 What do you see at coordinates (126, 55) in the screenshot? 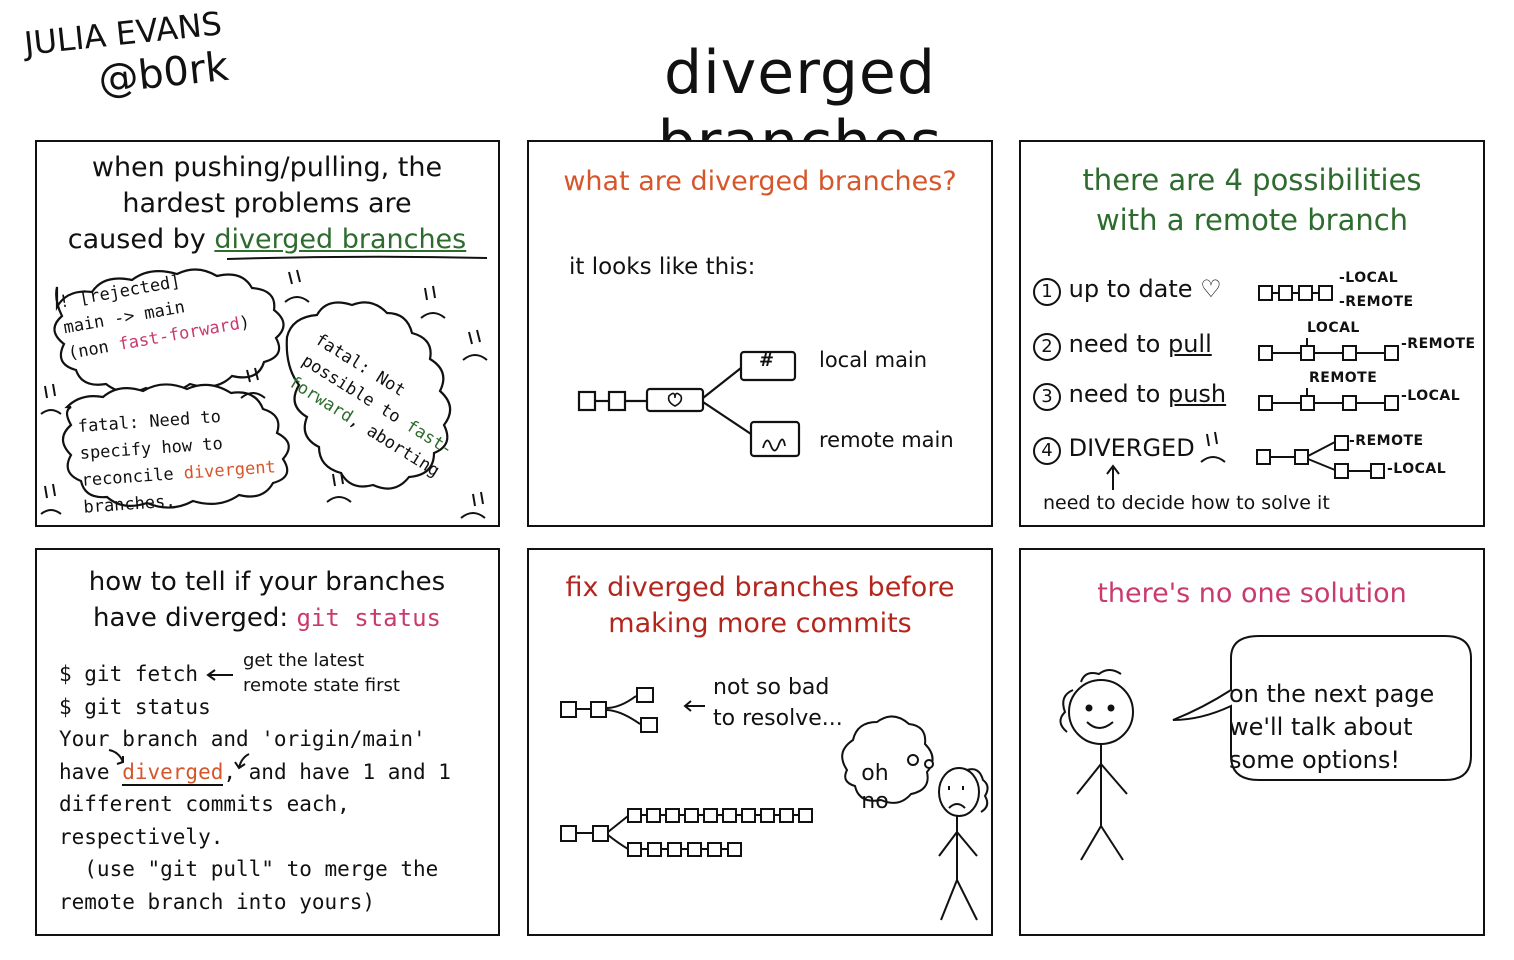
I see `author-signature: JULIA EVANS @b0rk` at bounding box center [126, 55].